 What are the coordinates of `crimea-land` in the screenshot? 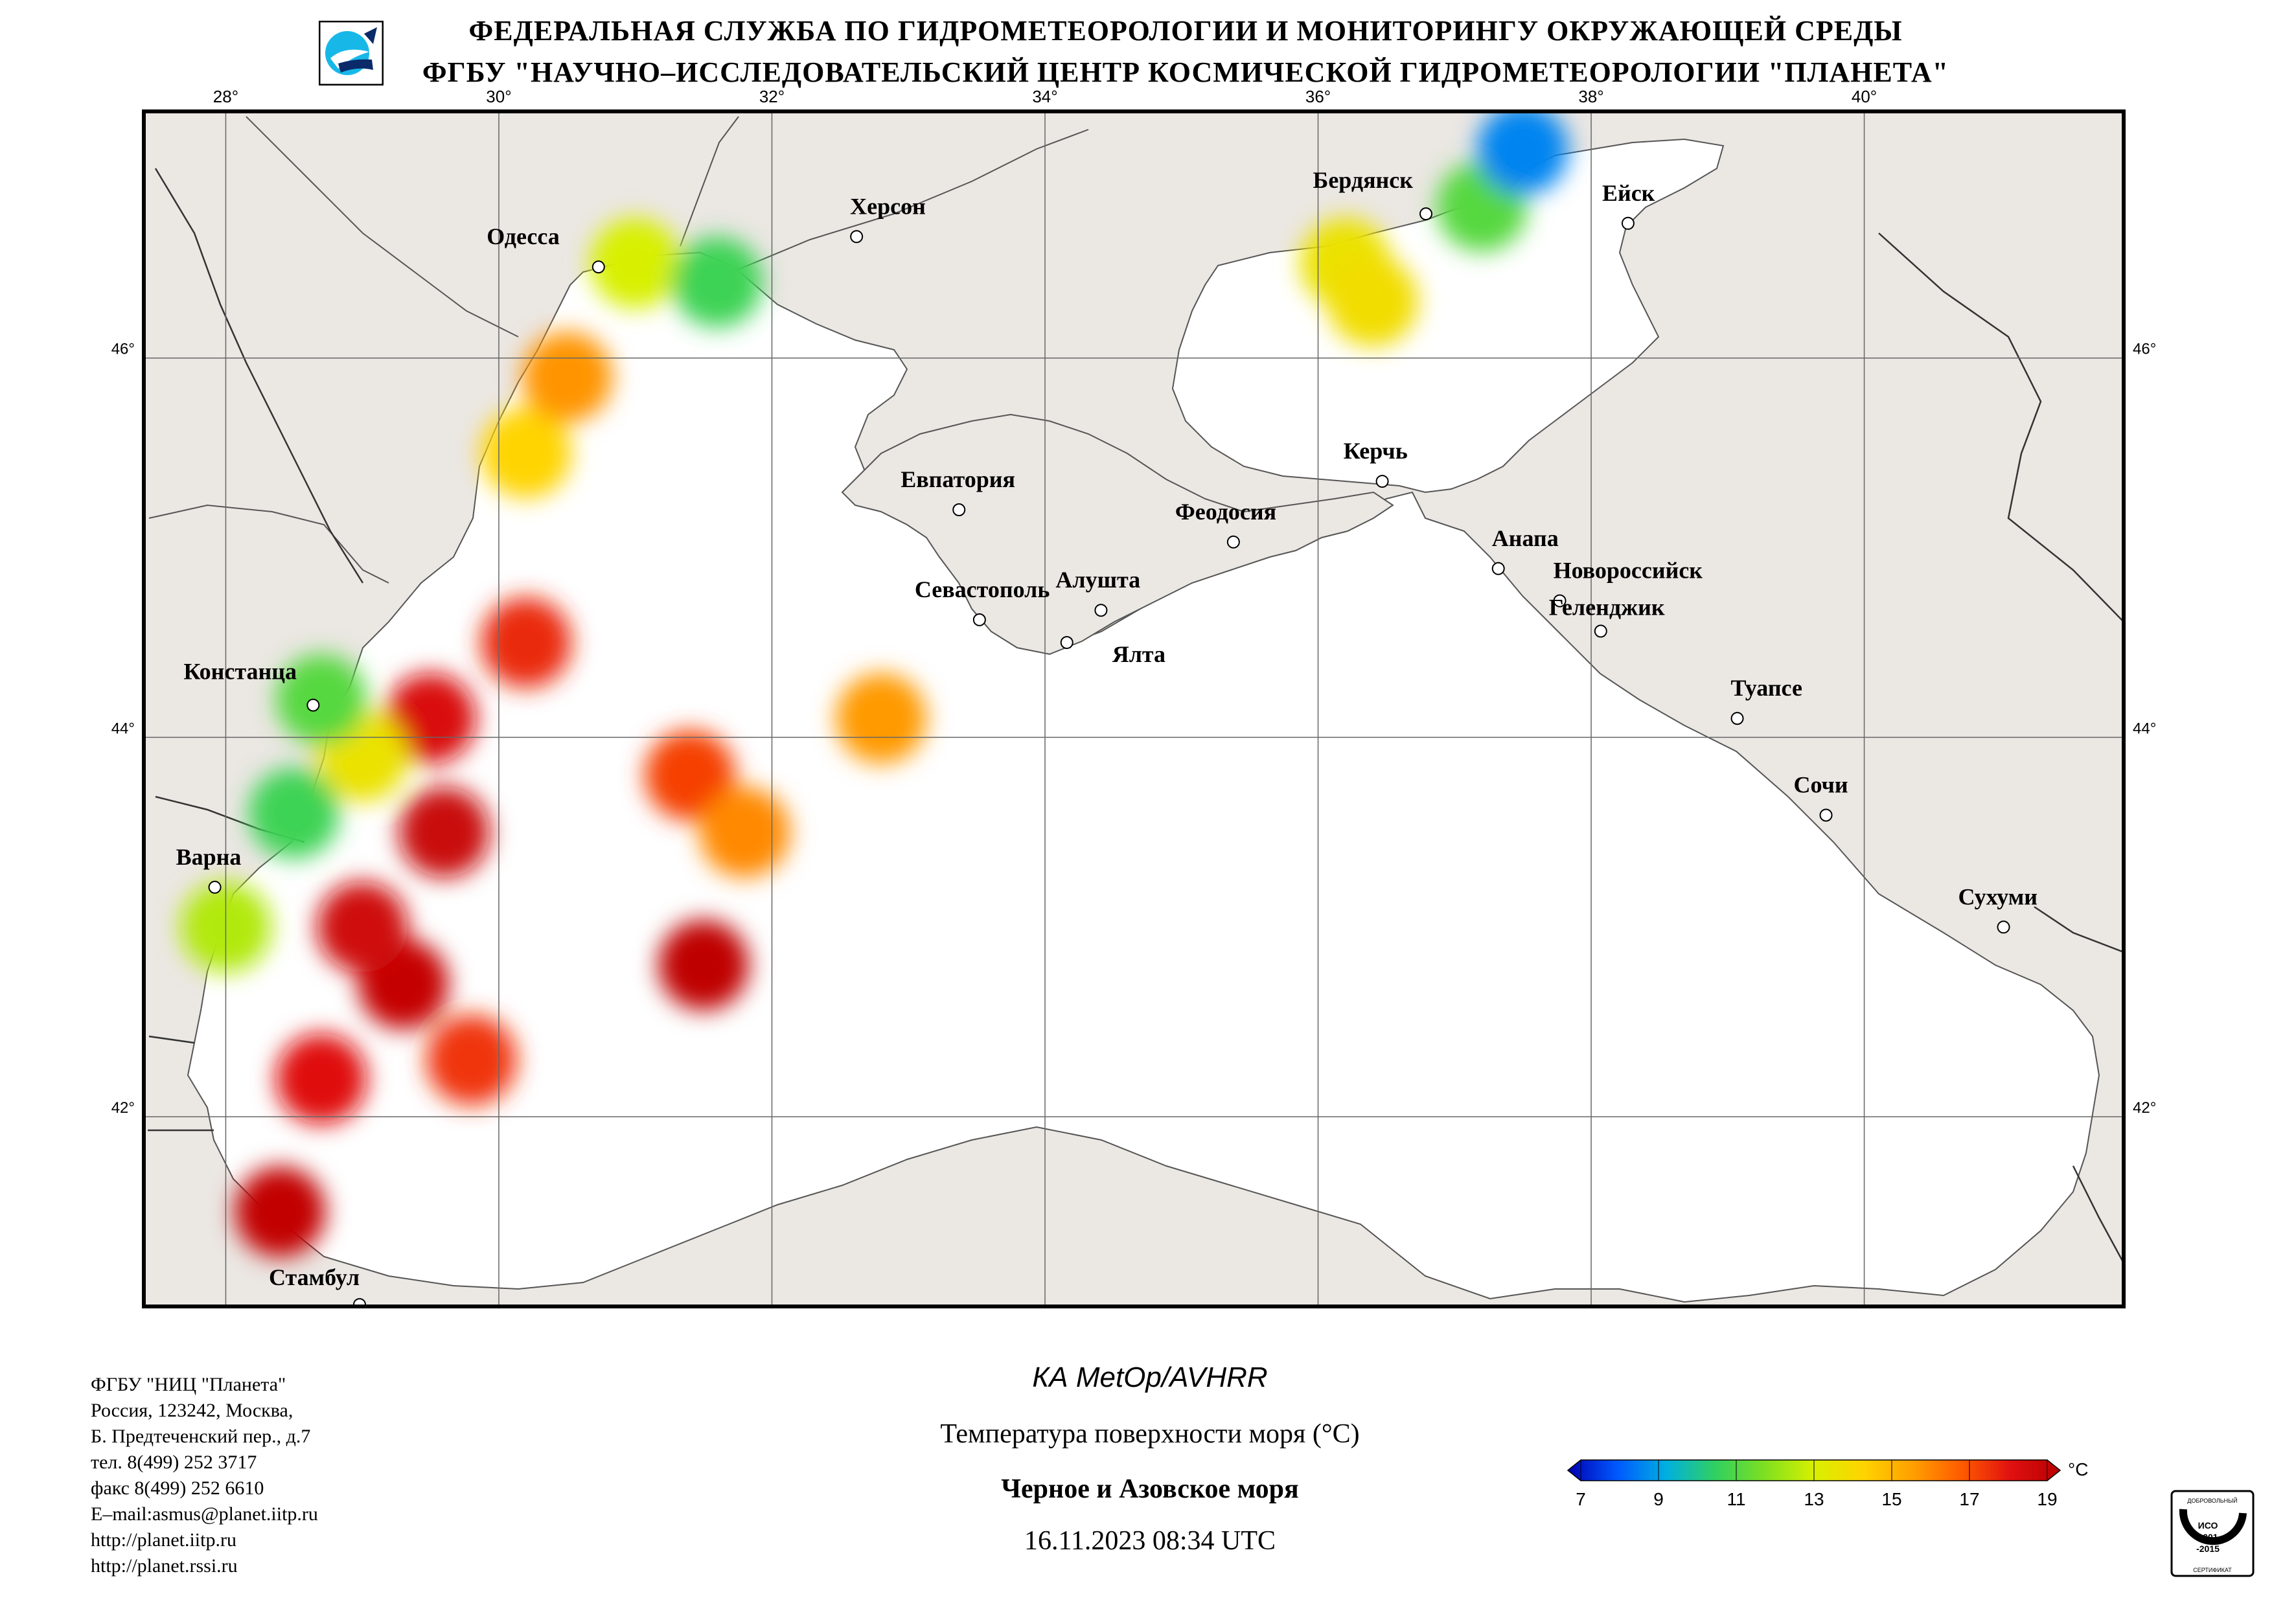 It's located at (1117, 534).